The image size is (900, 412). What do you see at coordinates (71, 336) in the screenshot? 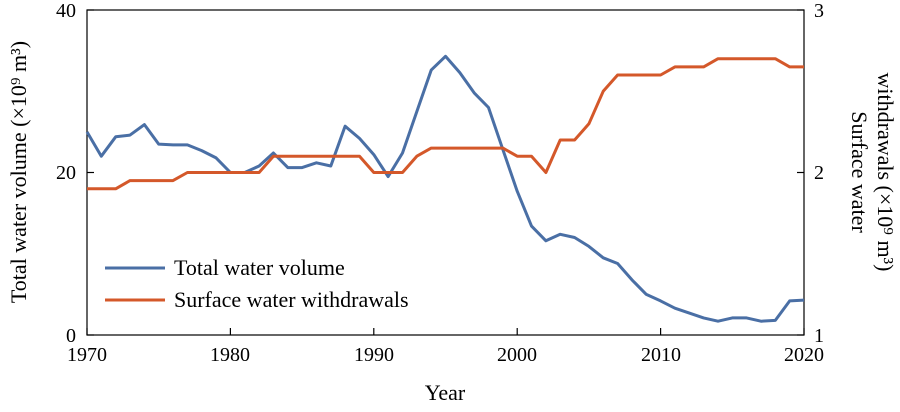
I see `y-left-tick-label: 0` at bounding box center [71, 336].